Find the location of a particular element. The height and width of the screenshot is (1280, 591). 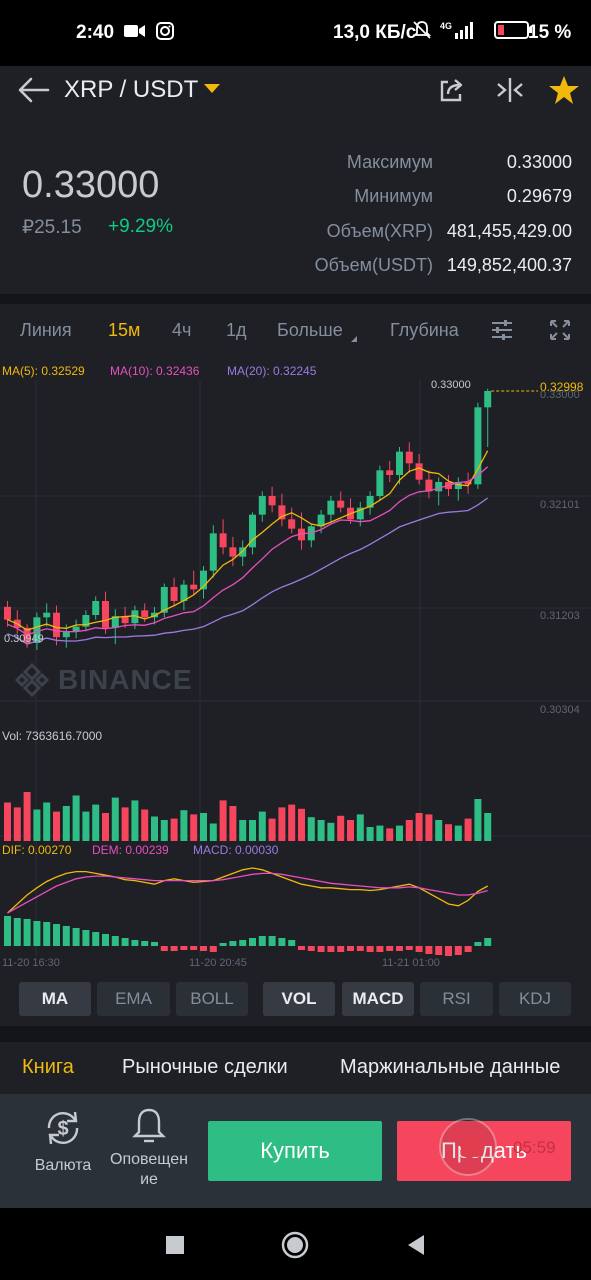

indicator-ema: EMA is located at coordinates (133, 999).